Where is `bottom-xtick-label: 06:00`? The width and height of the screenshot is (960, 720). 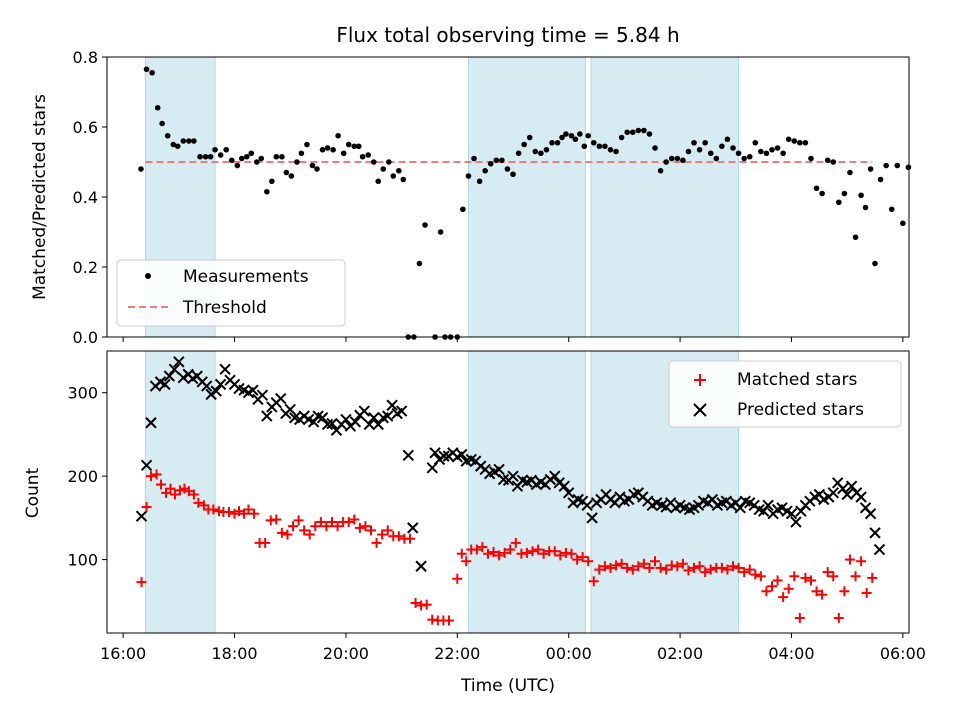
bottom-xtick-label: 06:00 is located at coordinates (903, 653).